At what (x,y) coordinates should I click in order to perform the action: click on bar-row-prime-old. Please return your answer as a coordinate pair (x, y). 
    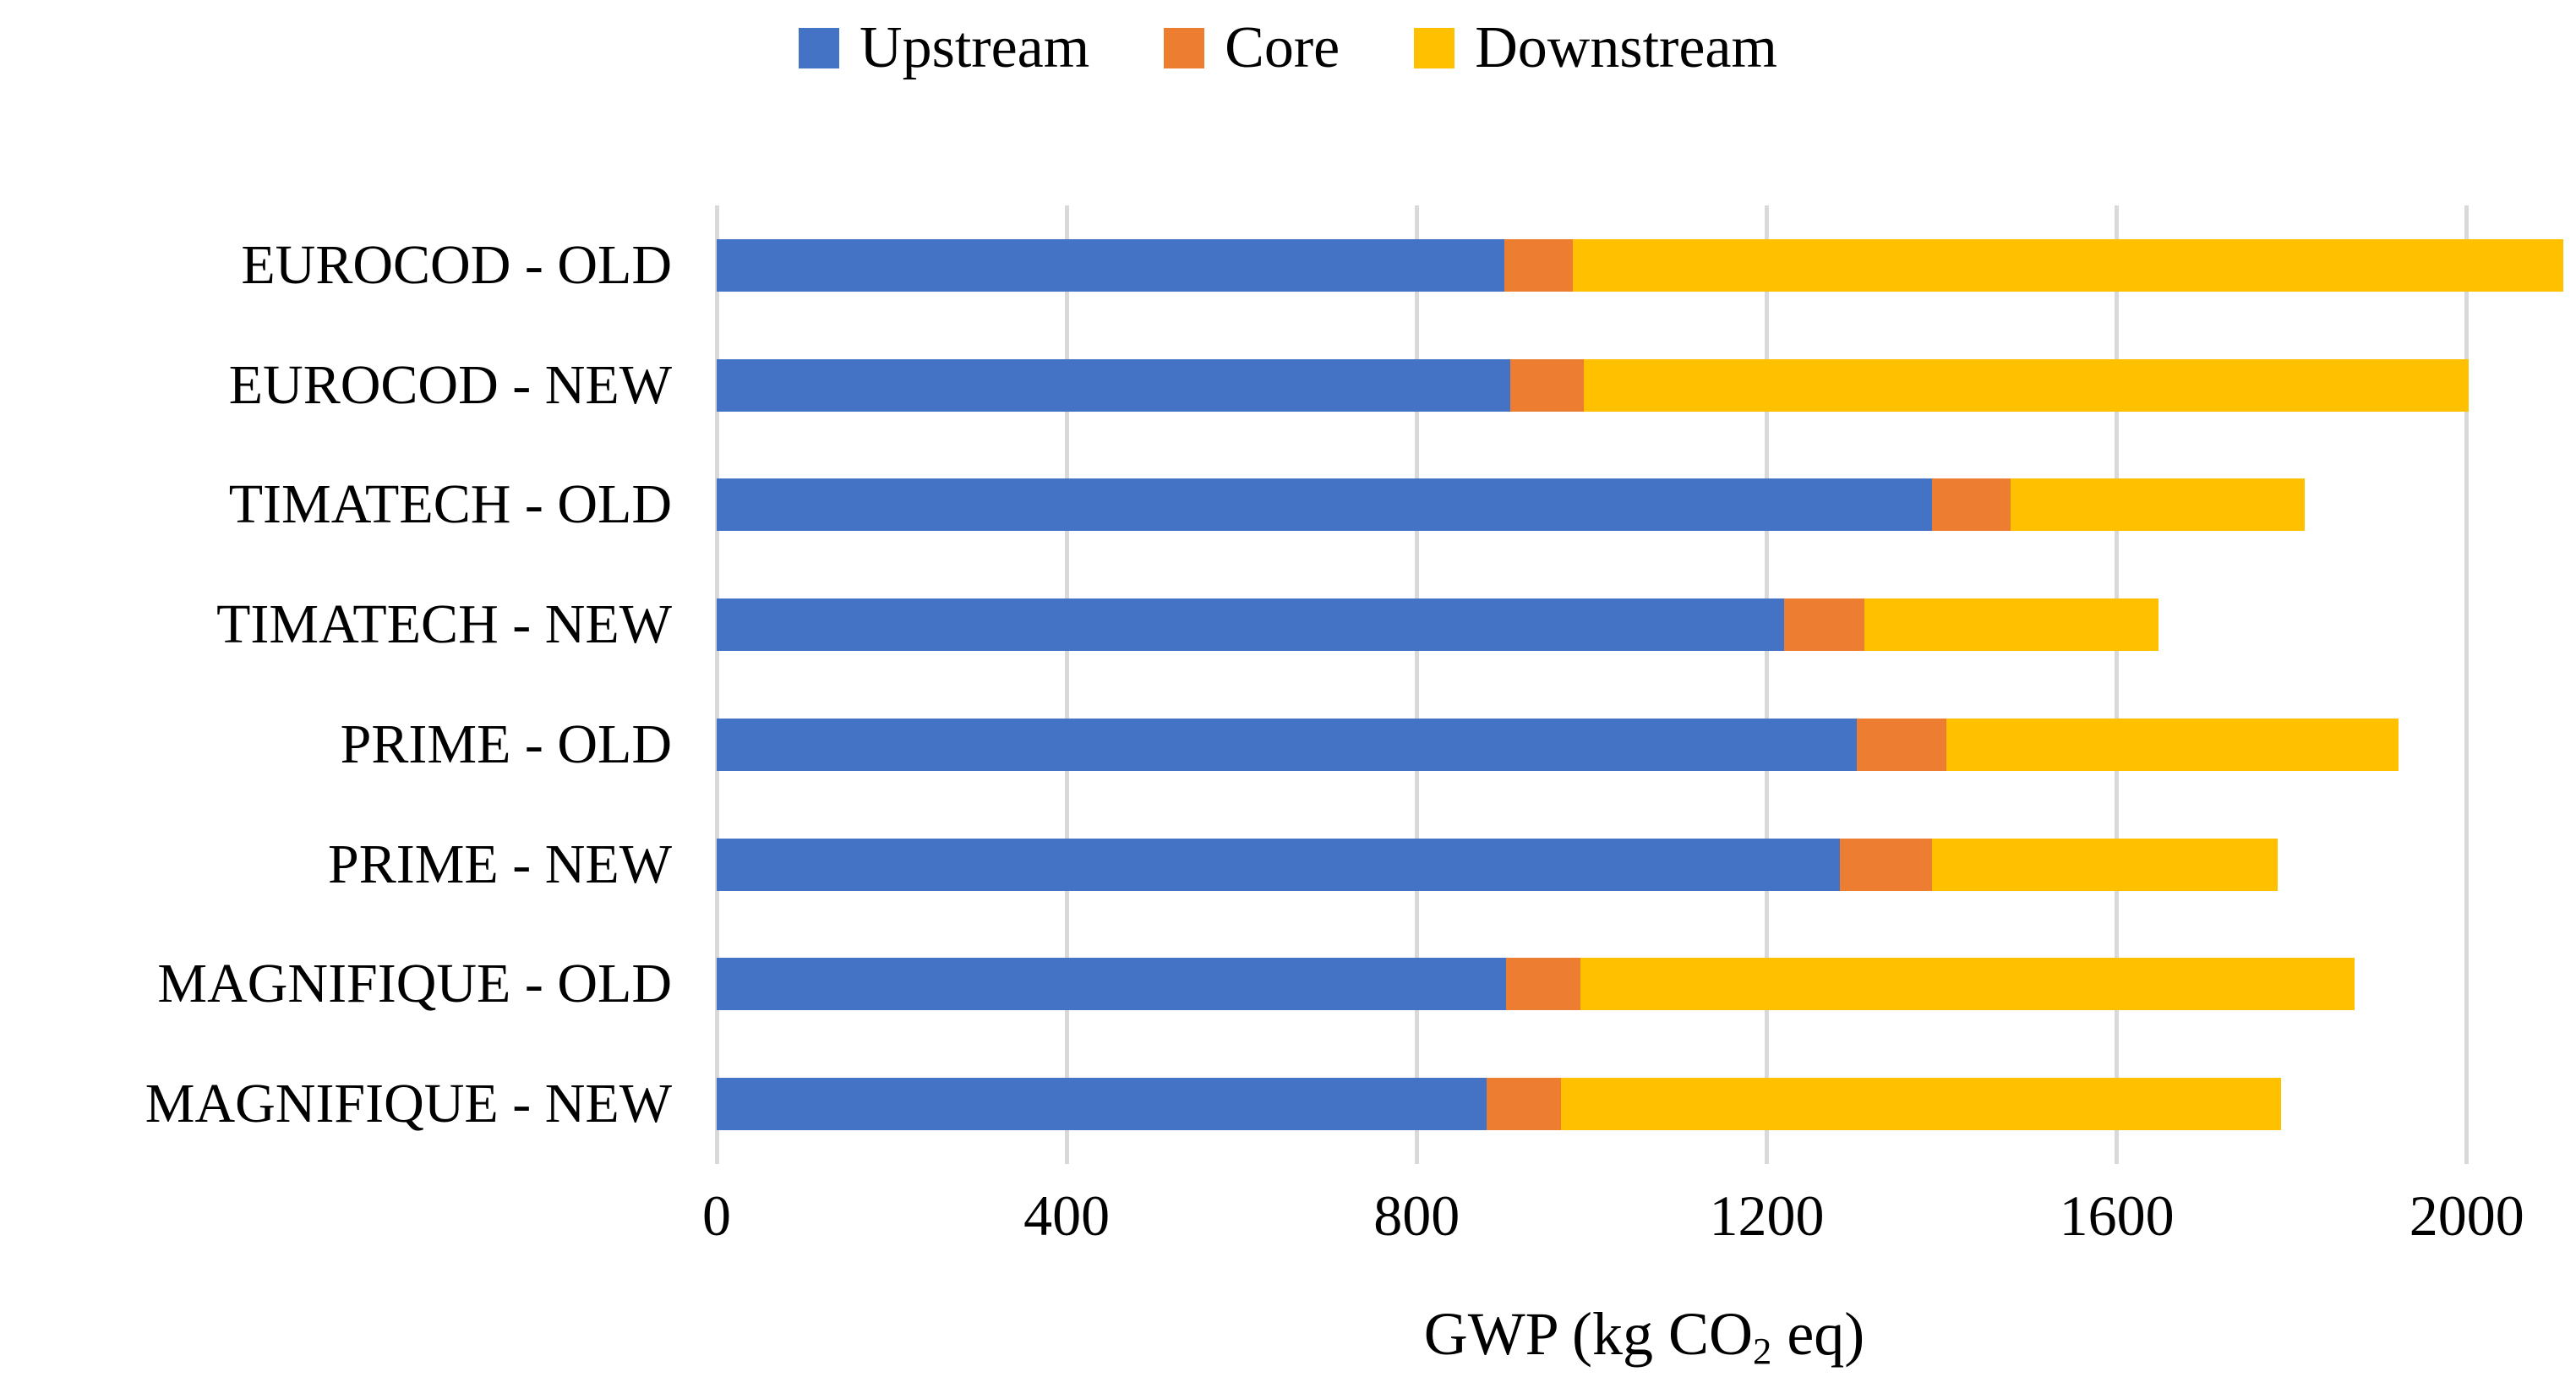
    Looking at the image, I should click on (1644, 744).